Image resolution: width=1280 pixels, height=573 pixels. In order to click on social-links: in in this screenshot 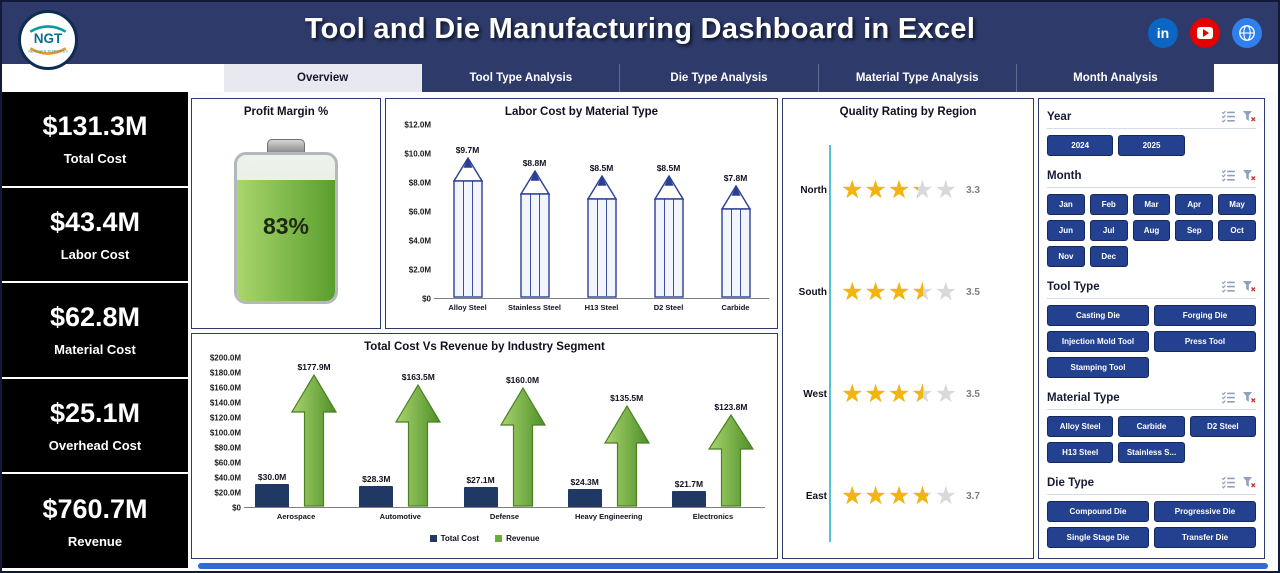, I will do `click(1205, 33)`.